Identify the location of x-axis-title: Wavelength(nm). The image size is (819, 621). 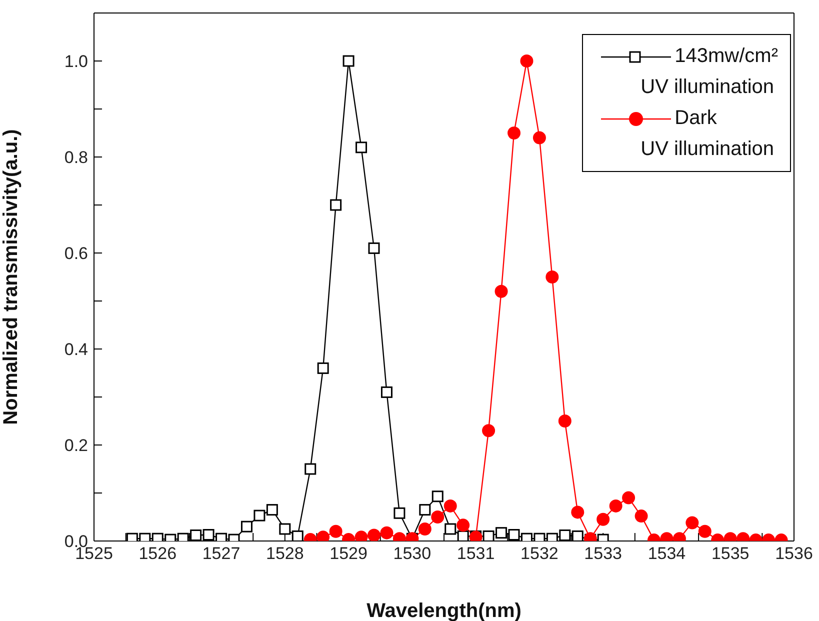
(444, 610).